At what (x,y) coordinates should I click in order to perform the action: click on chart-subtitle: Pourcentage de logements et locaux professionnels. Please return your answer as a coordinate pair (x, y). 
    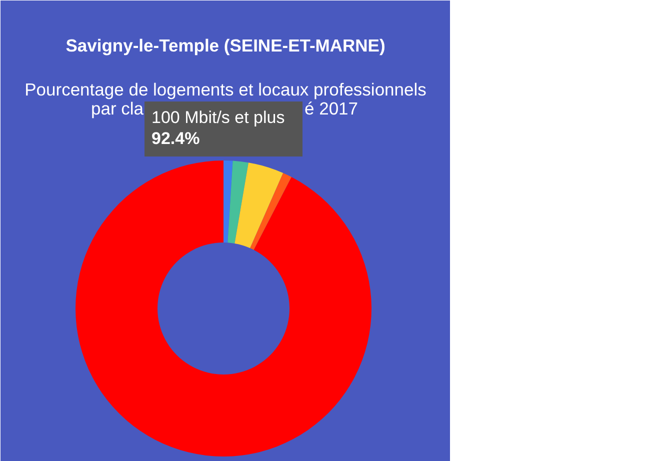
    Looking at the image, I should click on (225, 90).